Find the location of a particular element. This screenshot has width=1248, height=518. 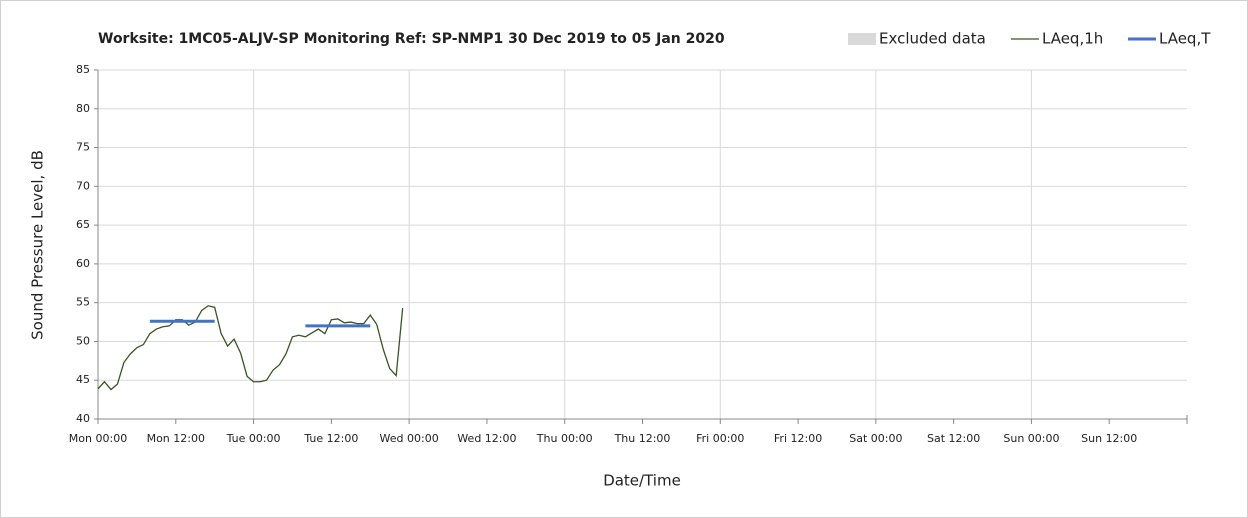

x-tick-label: Wed 00:00 is located at coordinates (409, 438).